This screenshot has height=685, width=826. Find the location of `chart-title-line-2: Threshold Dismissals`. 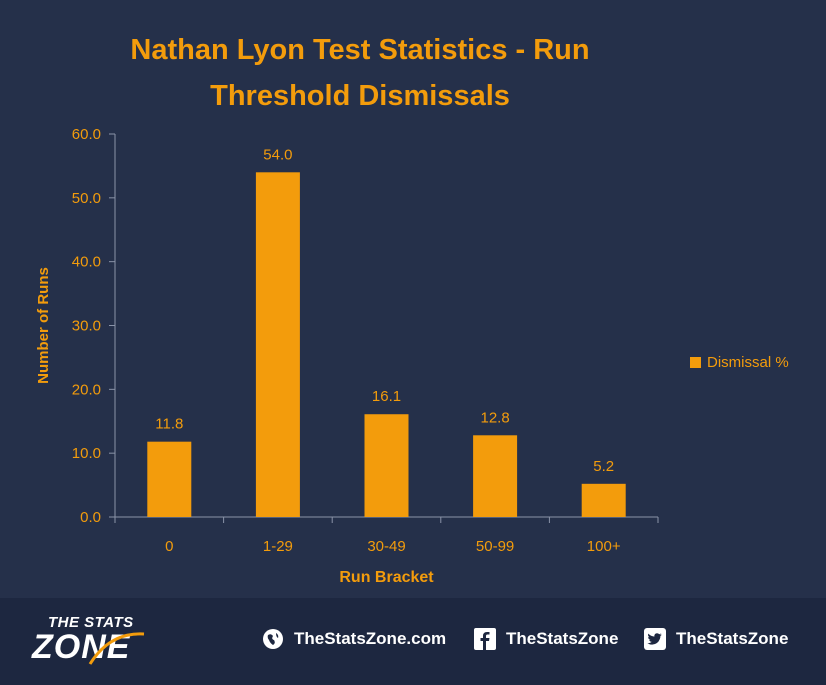

chart-title-line-2: Threshold Dismissals is located at coordinates (360, 96).